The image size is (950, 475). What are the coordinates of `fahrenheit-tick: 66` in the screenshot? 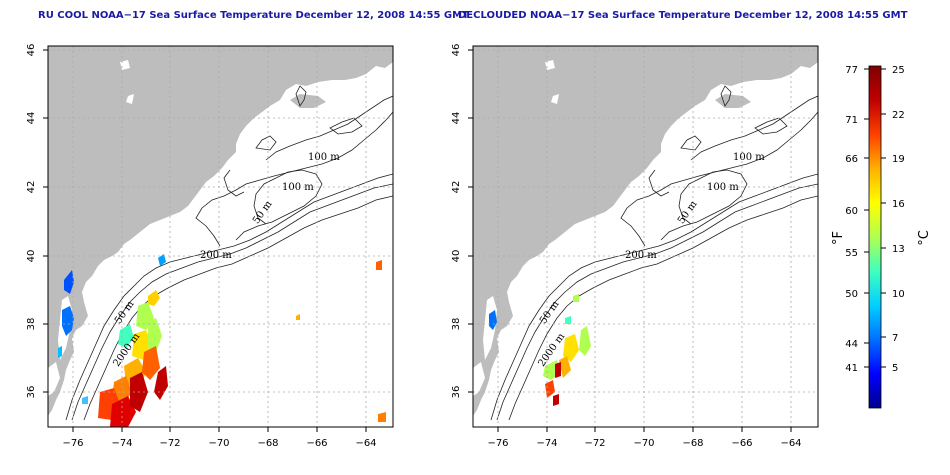 It's located at (851, 159).